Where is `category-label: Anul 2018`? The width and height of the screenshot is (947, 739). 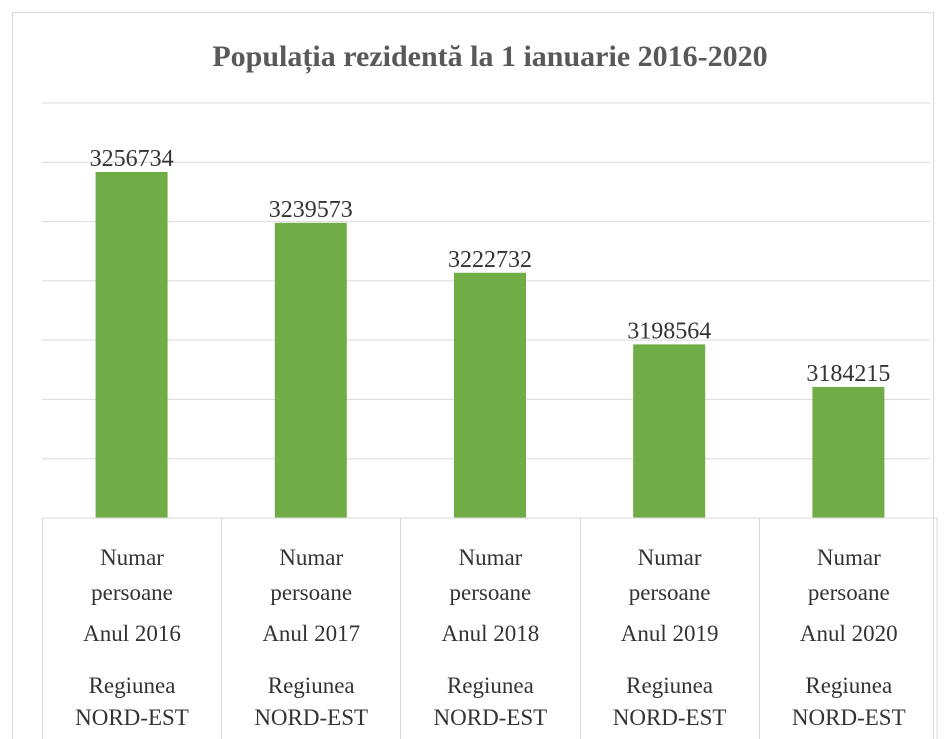
category-label: Anul 2018 is located at coordinates (490, 633).